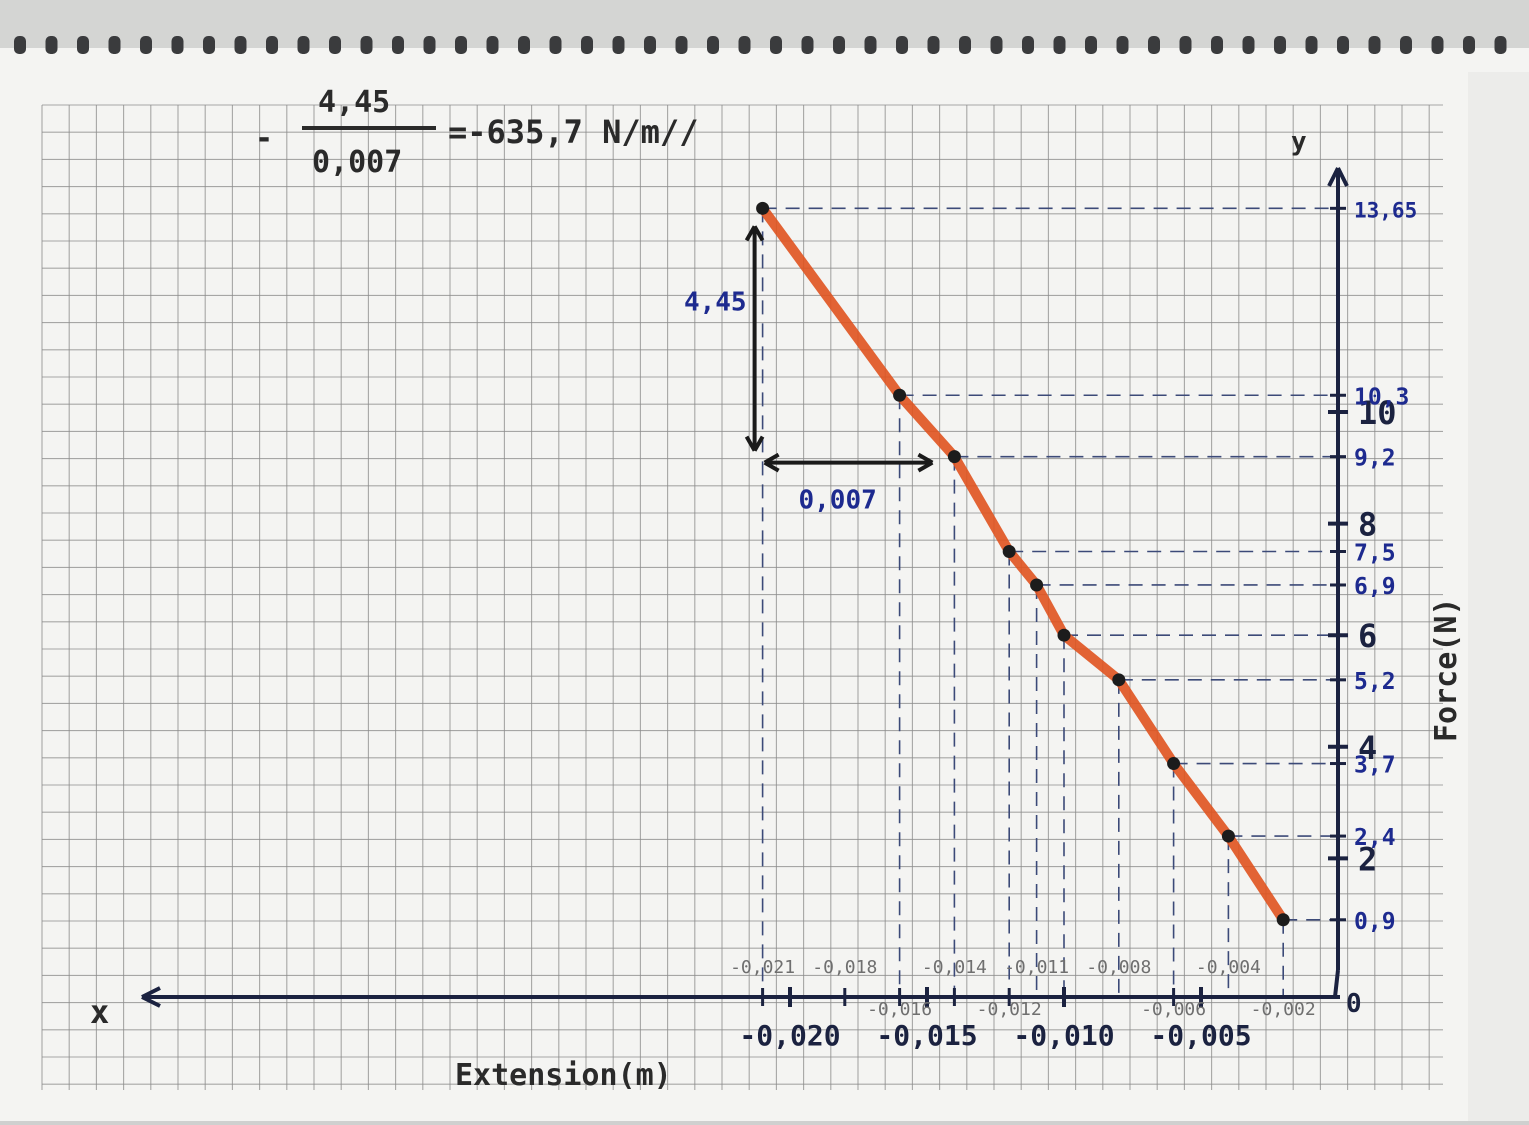 Image resolution: width=1529 pixels, height=1125 pixels. I want to click on x-axis-name: x, so click(99, 1012).